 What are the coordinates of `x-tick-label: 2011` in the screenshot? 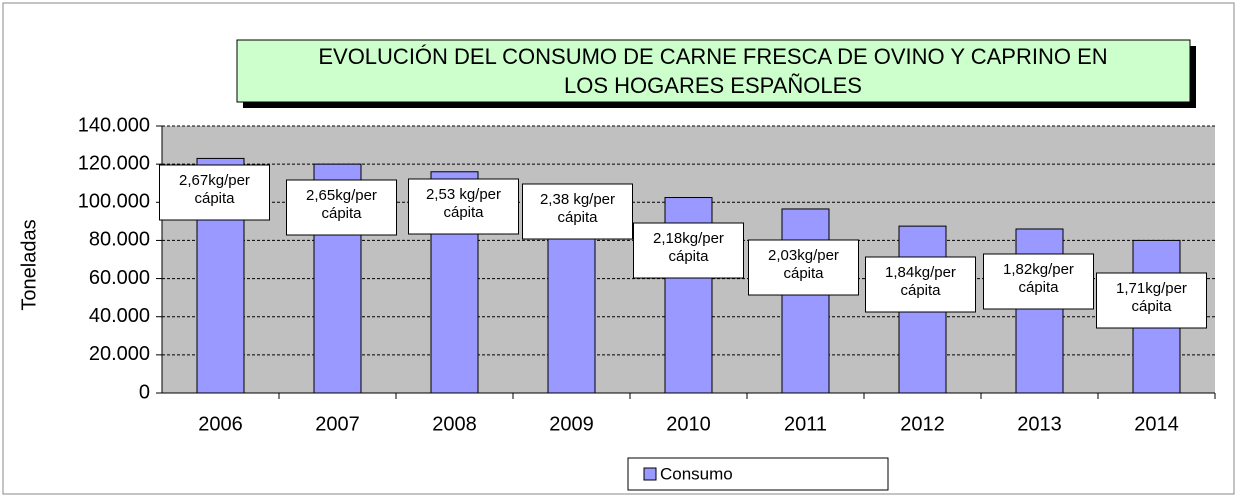 It's located at (805, 424).